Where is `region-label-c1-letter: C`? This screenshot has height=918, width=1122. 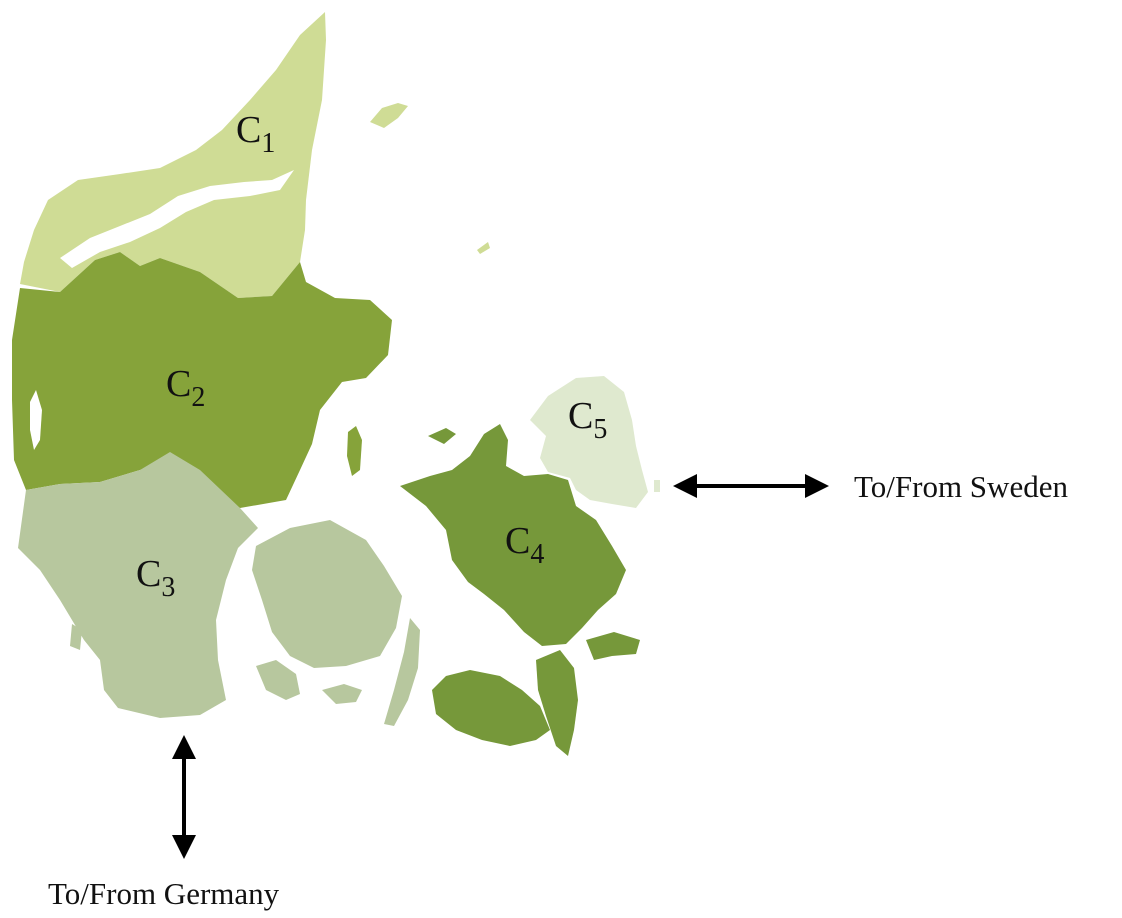 region-label-c1-letter: C is located at coordinates (248, 130).